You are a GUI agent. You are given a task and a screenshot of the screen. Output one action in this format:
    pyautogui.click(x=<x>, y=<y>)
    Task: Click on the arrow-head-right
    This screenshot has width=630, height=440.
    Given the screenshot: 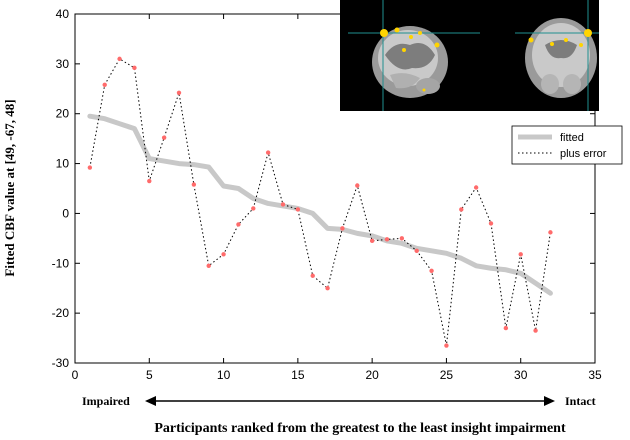 What is the action you would take?
    pyautogui.click(x=549, y=401)
    